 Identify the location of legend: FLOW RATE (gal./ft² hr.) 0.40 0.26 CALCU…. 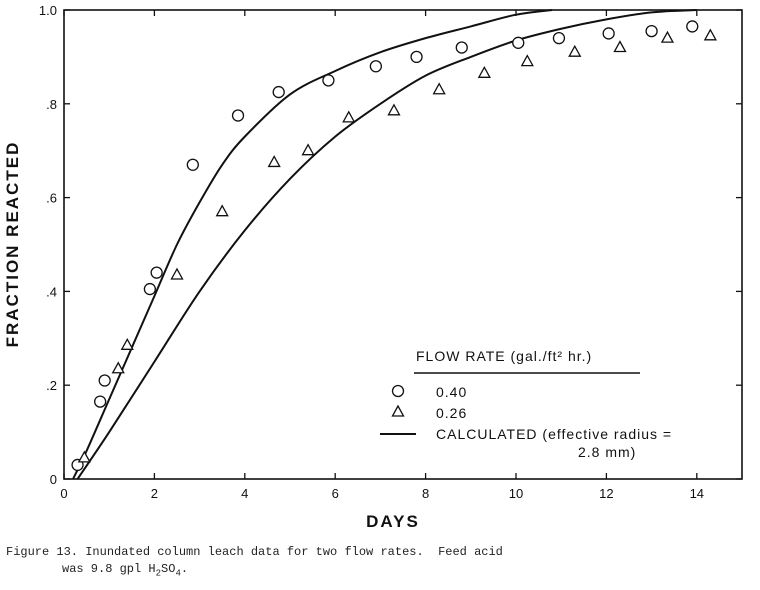
(526, 404).